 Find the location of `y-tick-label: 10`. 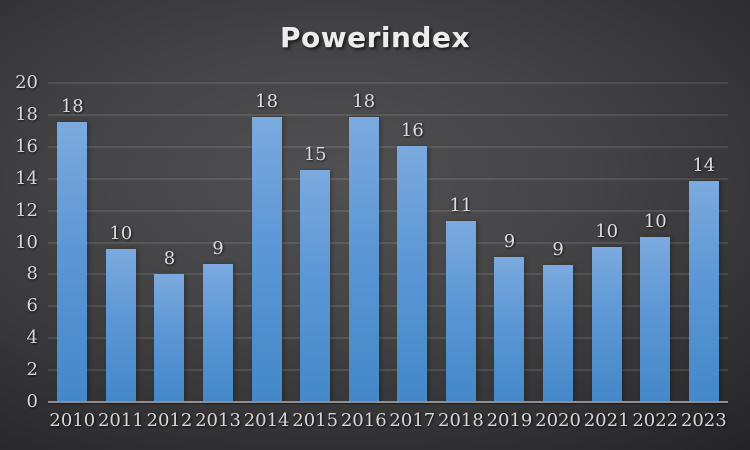

y-tick-label: 10 is located at coordinates (26, 242).